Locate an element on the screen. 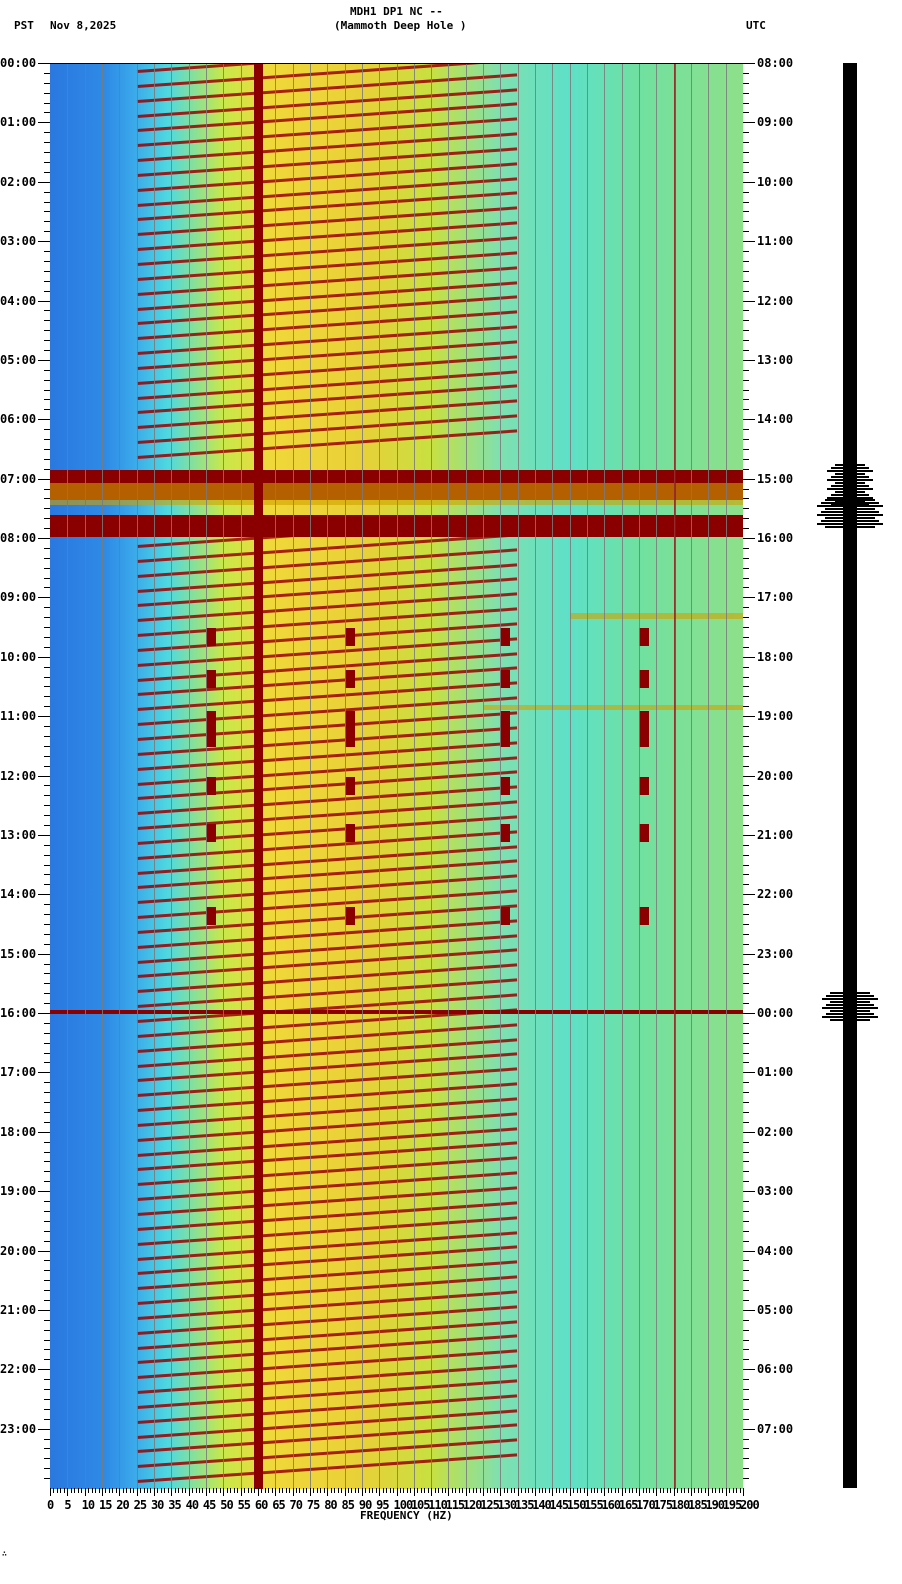 Image resolution: width=902 pixels, height=1584 pixels. timezone-left: PST is located at coordinates (24, 25).